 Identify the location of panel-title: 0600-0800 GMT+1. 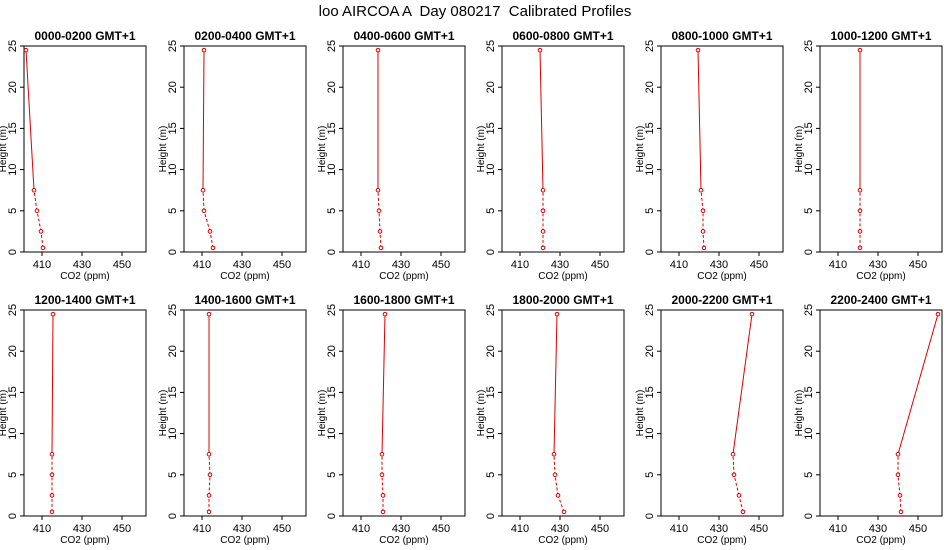
(562, 36).